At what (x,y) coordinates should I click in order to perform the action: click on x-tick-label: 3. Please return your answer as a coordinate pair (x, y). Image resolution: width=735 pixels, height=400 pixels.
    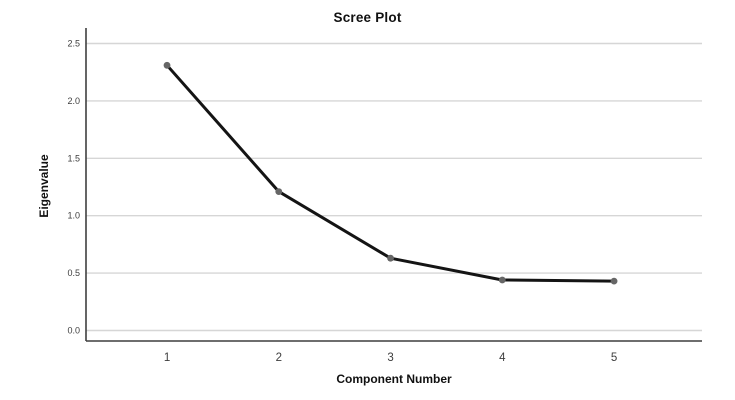
    Looking at the image, I should click on (390, 358).